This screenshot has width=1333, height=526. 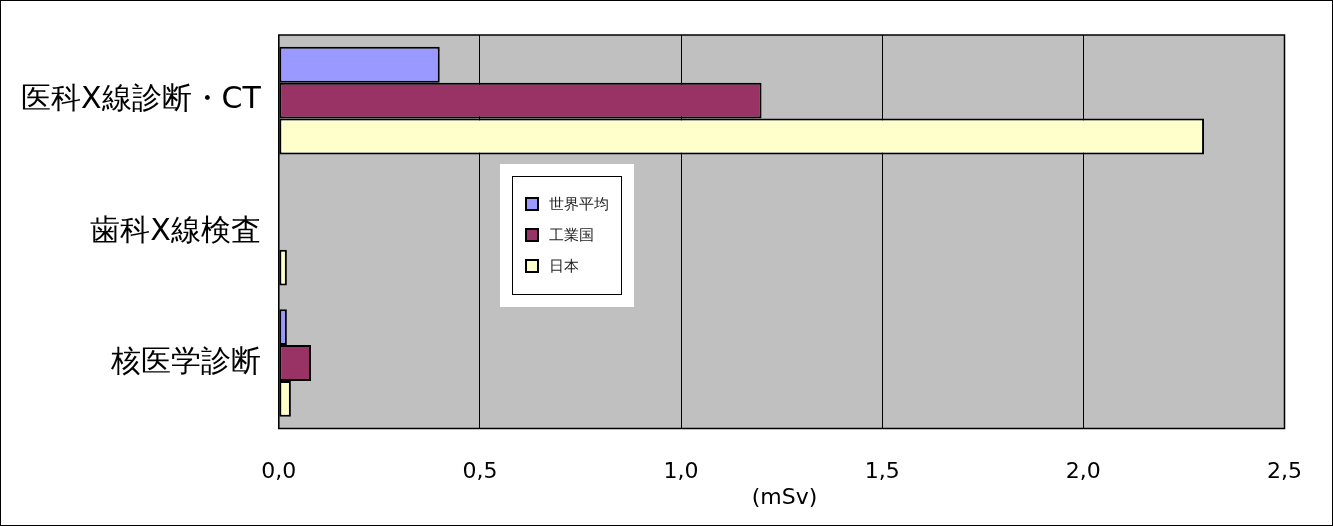 I want to click on x-tick-label: 0,5, so click(x=480, y=470).